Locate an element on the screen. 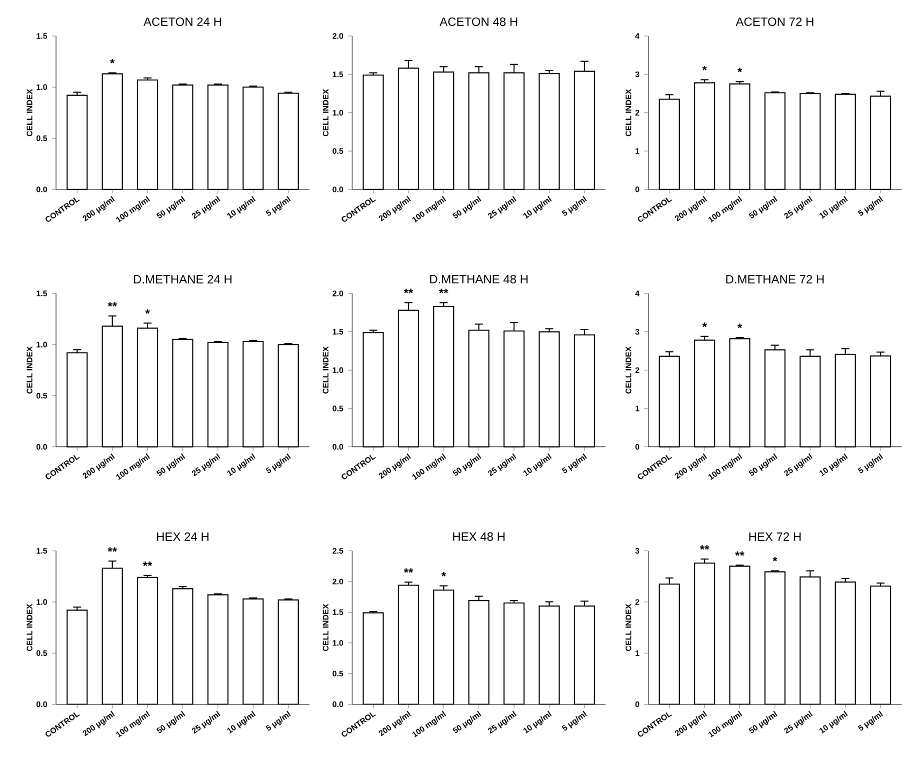 The image size is (911, 762). chart-title: HEX 72 H is located at coordinates (775, 536).